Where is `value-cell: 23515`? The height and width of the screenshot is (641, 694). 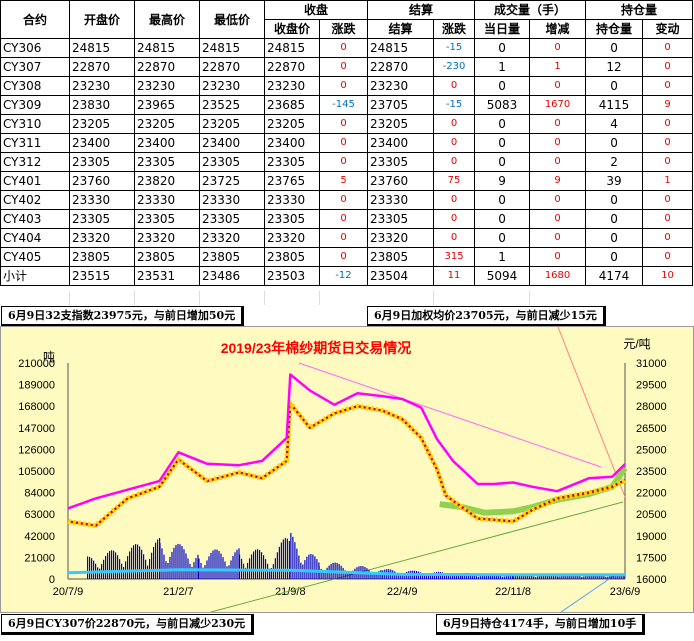 value-cell: 23515 is located at coordinates (102, 276).